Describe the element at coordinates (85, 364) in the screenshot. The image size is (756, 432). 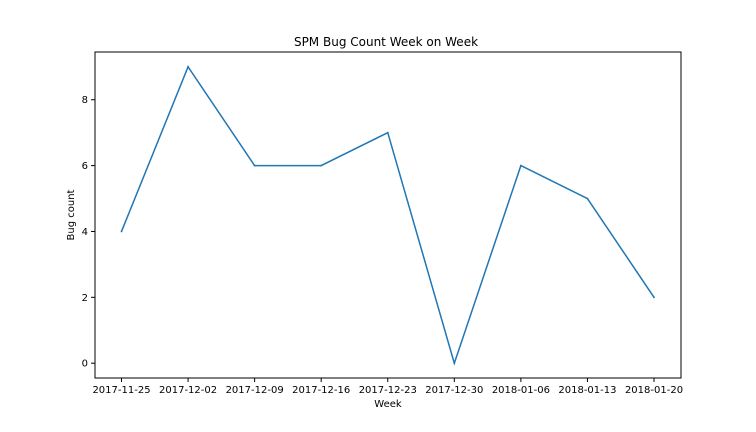
I see `y-tick-label: 0` at that location.